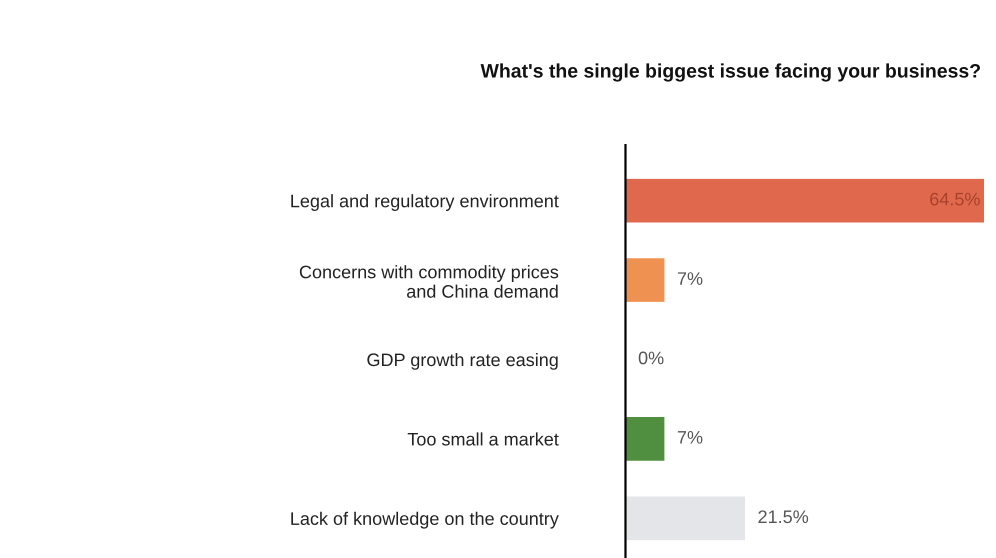  I want to click on y-tick-label: Legal and regulatory environment, so click(425, 202).